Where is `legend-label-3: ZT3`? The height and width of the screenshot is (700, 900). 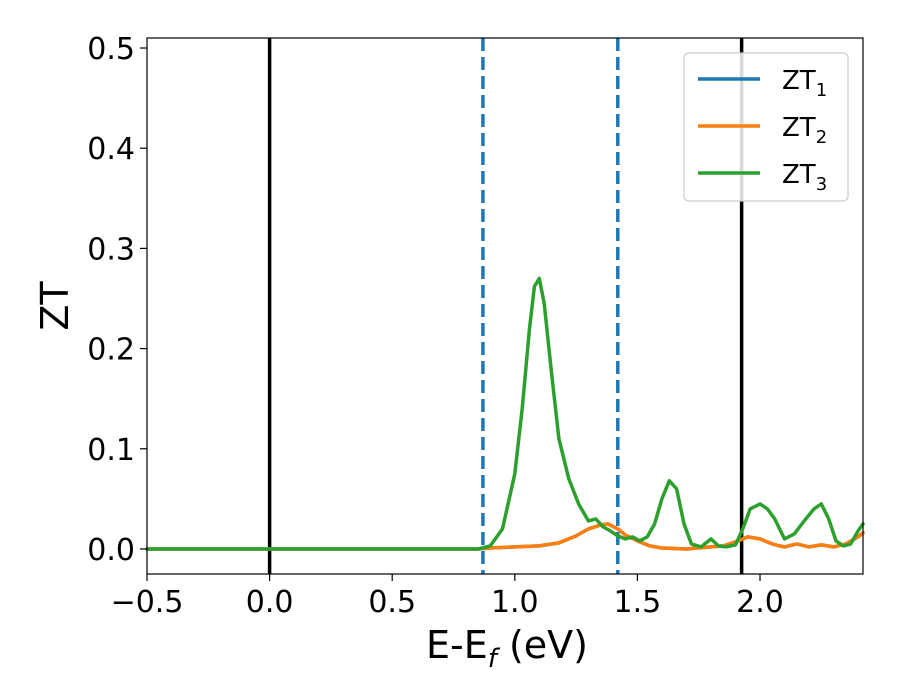 legend-label-3: ZT3 is located at coordinates (804, 177).